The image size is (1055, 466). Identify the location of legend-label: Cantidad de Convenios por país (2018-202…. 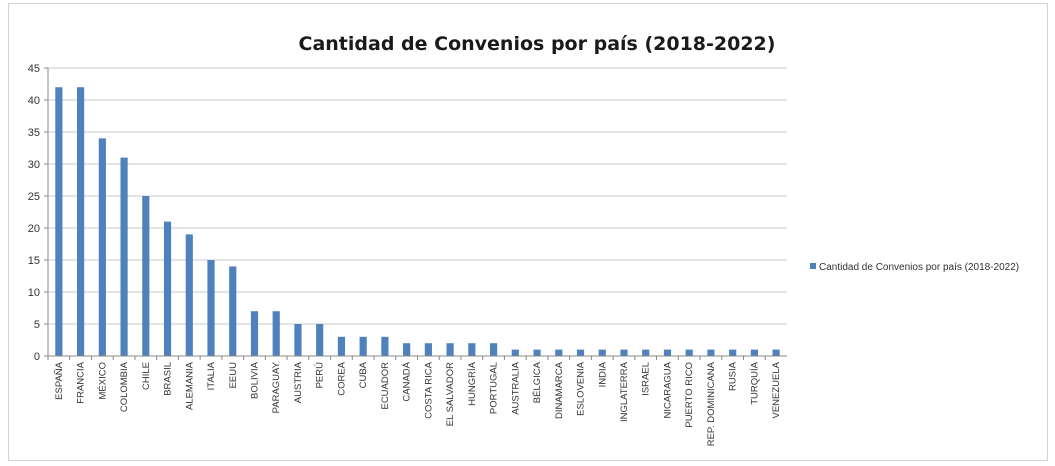
(919, 267).